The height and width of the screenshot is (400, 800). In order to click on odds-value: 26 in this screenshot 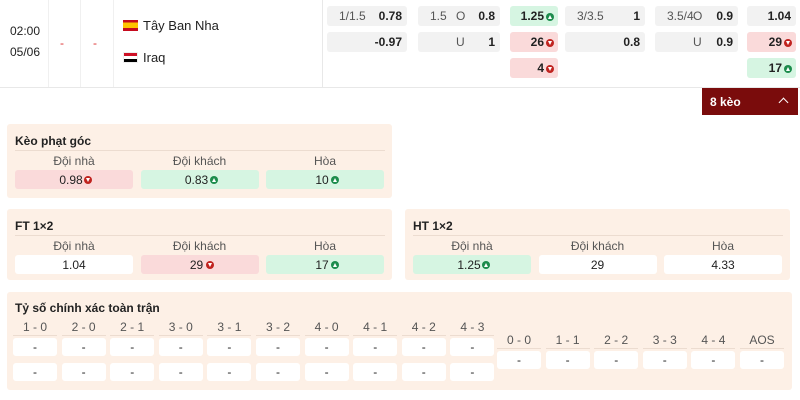, I will do `click(537, 42)`.